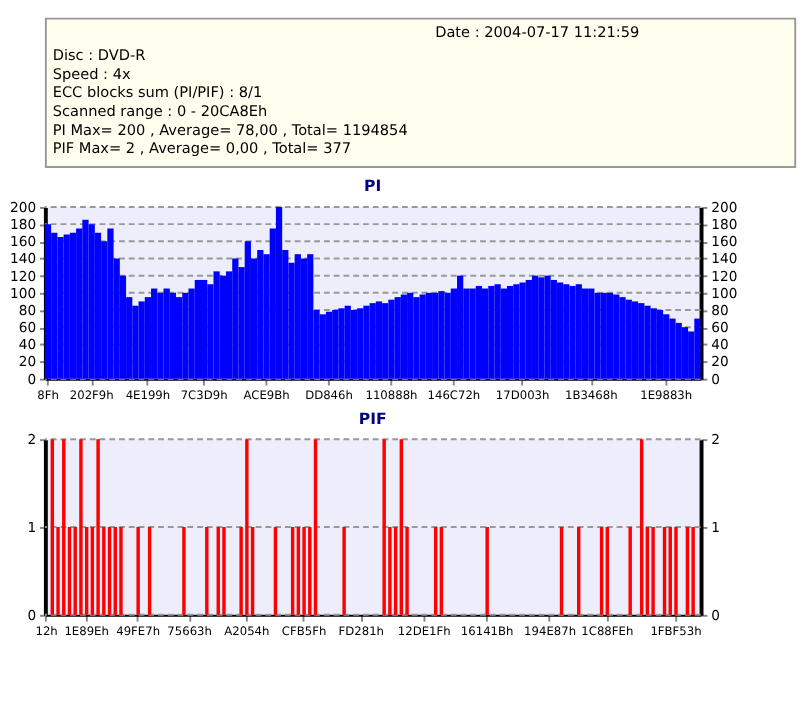 This screenshot has height=706, width=804. I want to click on chart-title: PI, so click(373, 186).